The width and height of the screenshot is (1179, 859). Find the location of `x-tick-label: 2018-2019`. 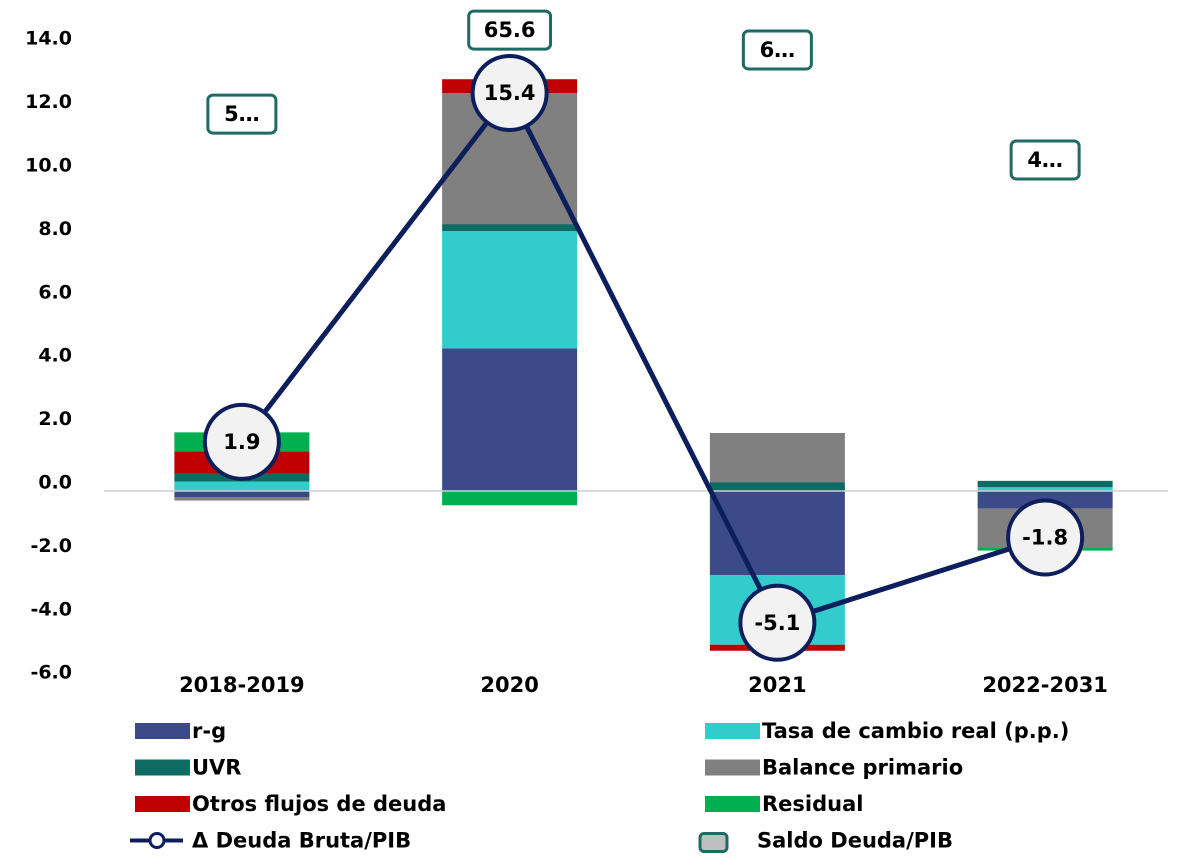

x-tick-label: 2018-2019 is located at coordinates (242, 685).